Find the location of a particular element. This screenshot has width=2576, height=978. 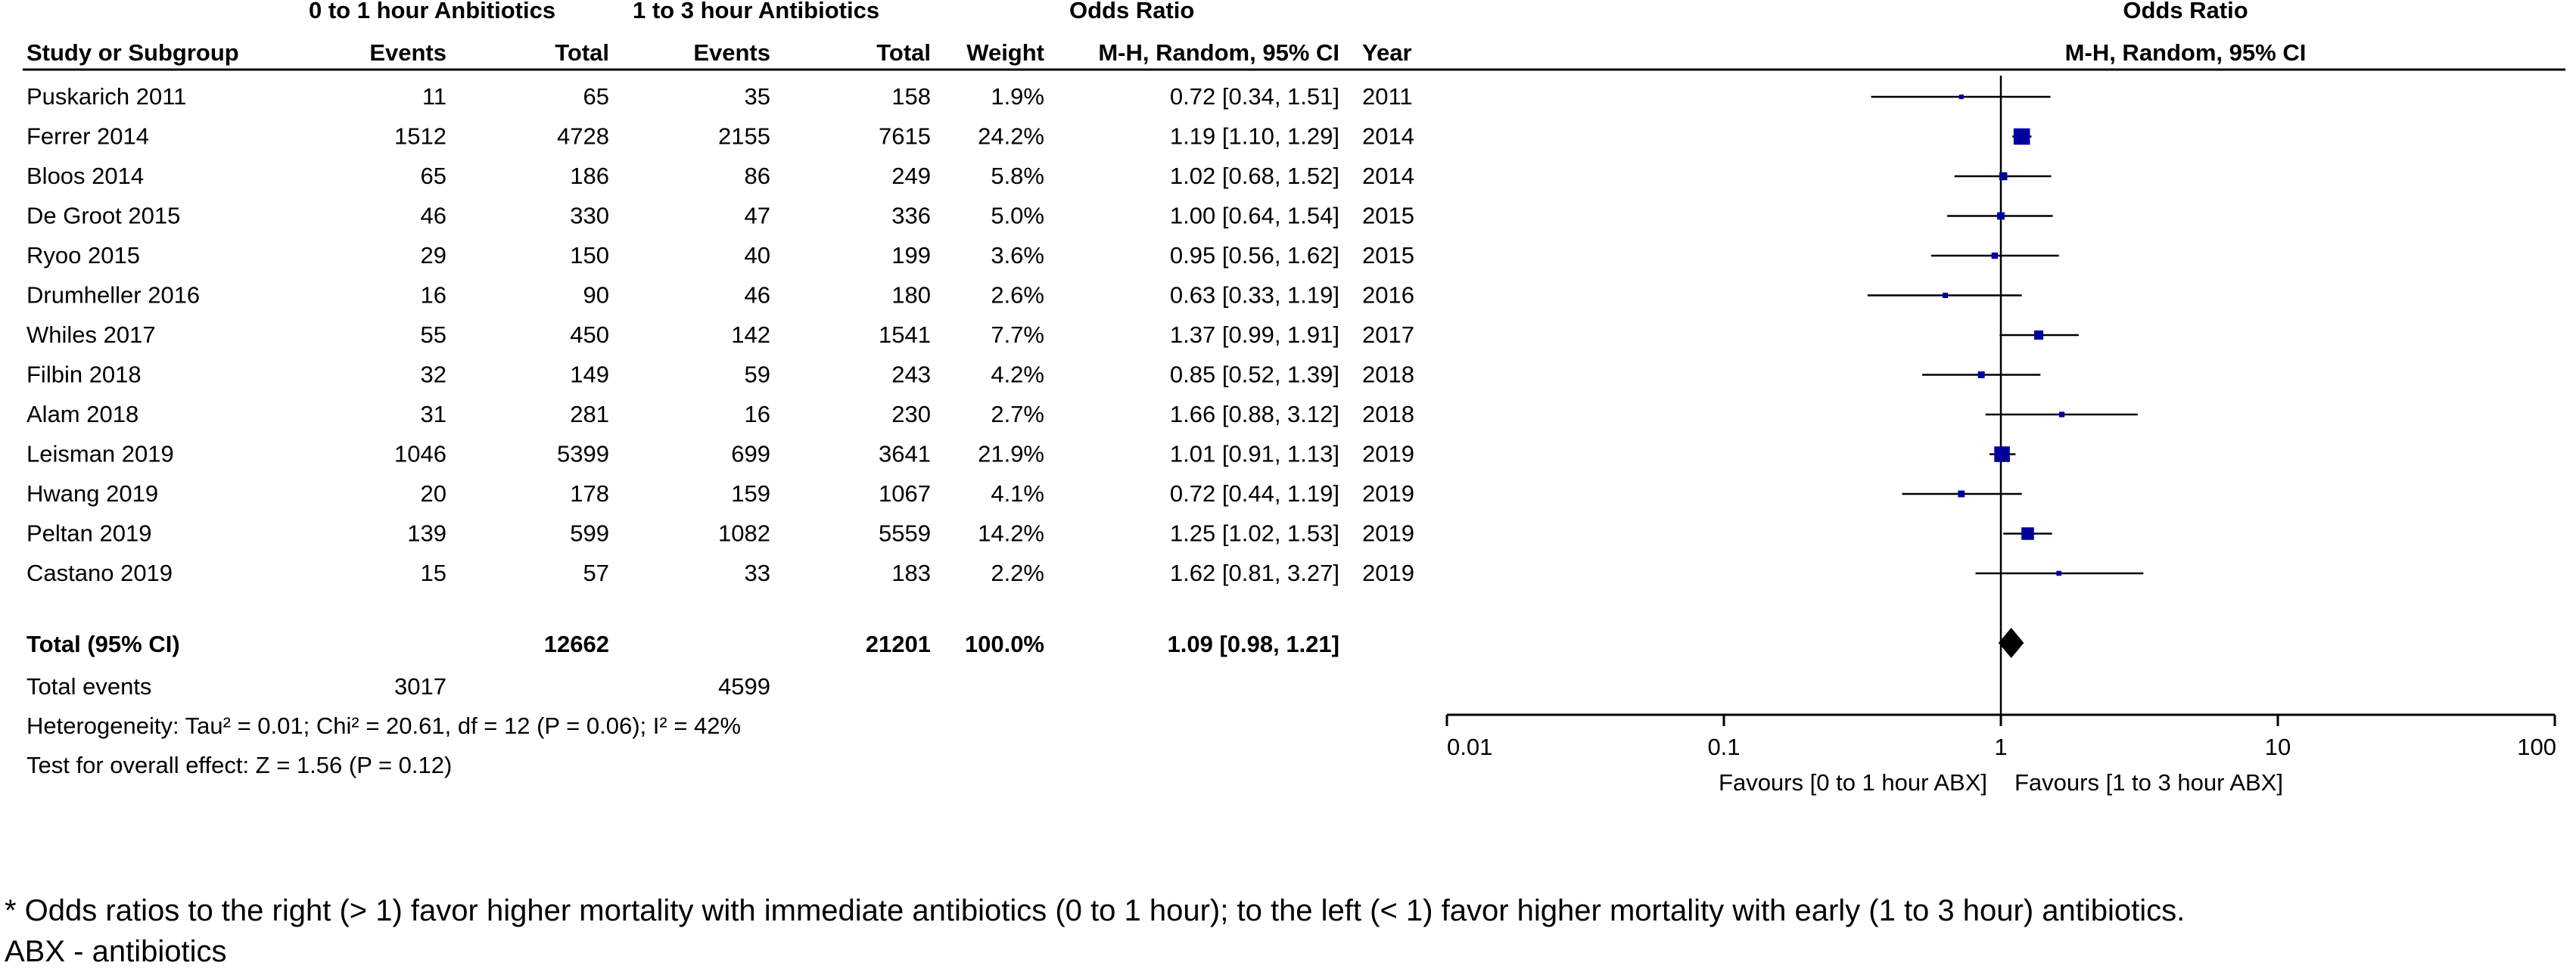

cell-weight: 24.2% is located at coordinates (1011, 136).